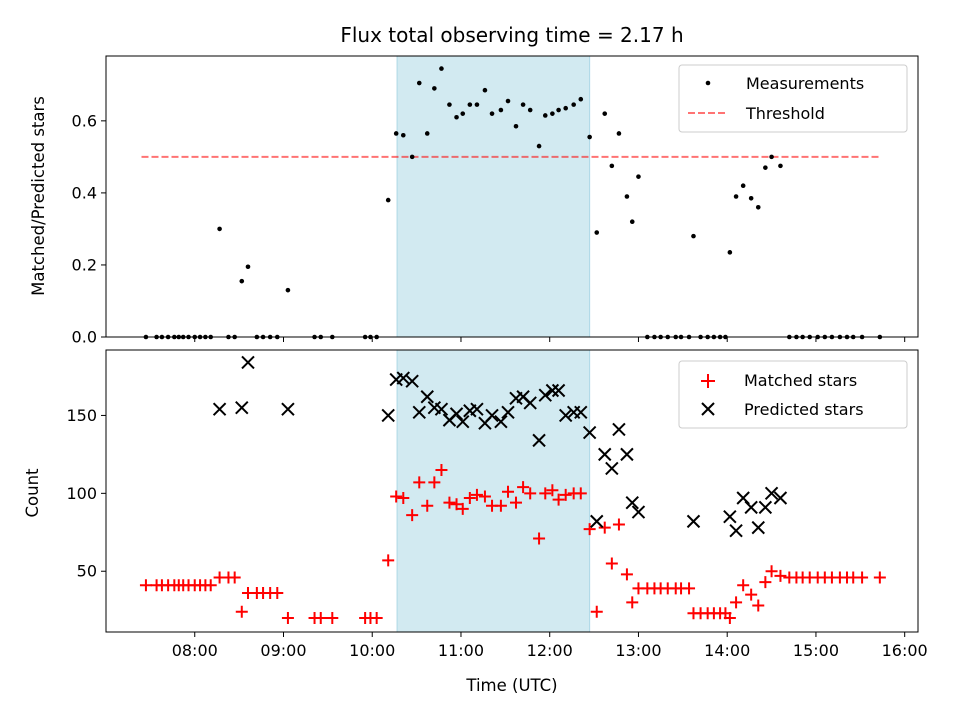 This screenshot has width=960, height=720. Describe the element at coordinates (638, 650) in the screenshot. I see `x-tick-label: 13:00` at that location.